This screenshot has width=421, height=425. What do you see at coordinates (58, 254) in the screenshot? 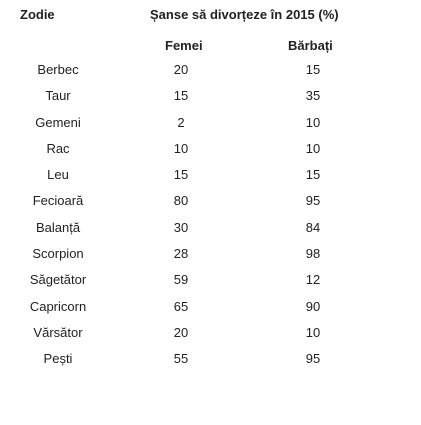
I see `sign-cell: Scorpion` at bounding box center [58, 254].